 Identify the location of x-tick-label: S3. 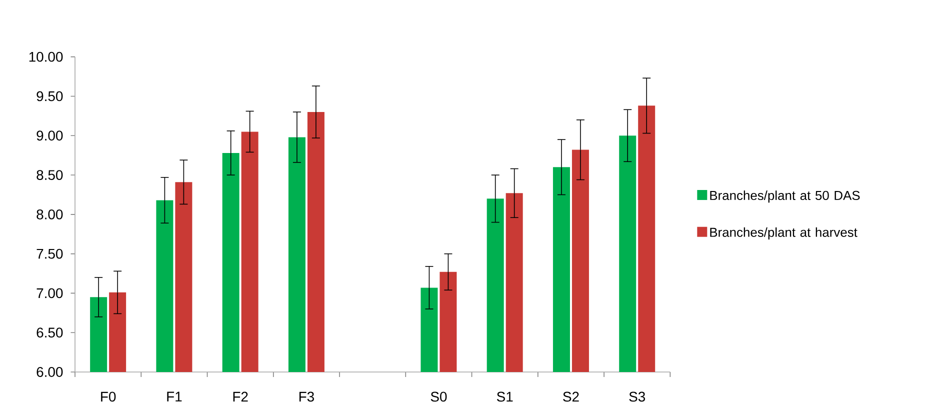
(637, 397).